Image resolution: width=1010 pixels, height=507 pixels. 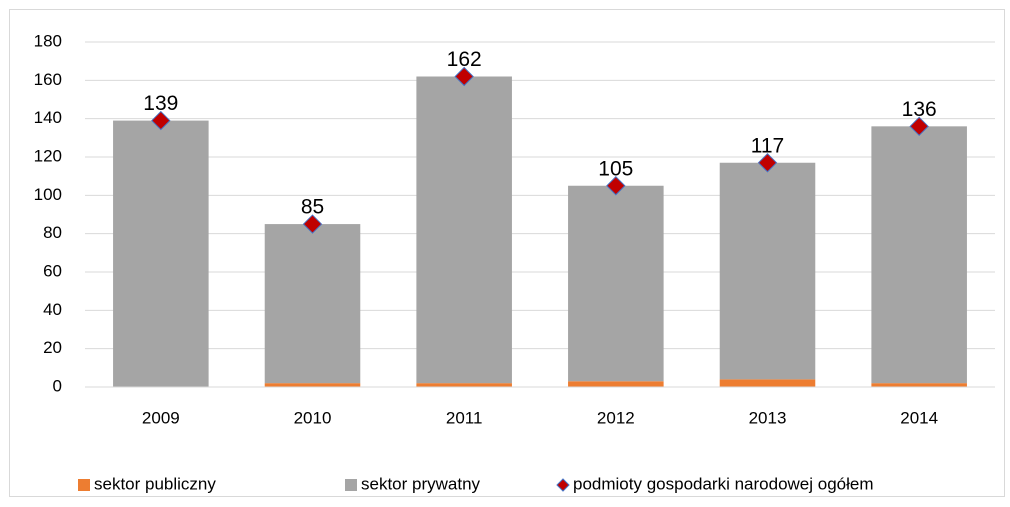 I want to click on y-tick-label: 140, so click(x=48, y=117).